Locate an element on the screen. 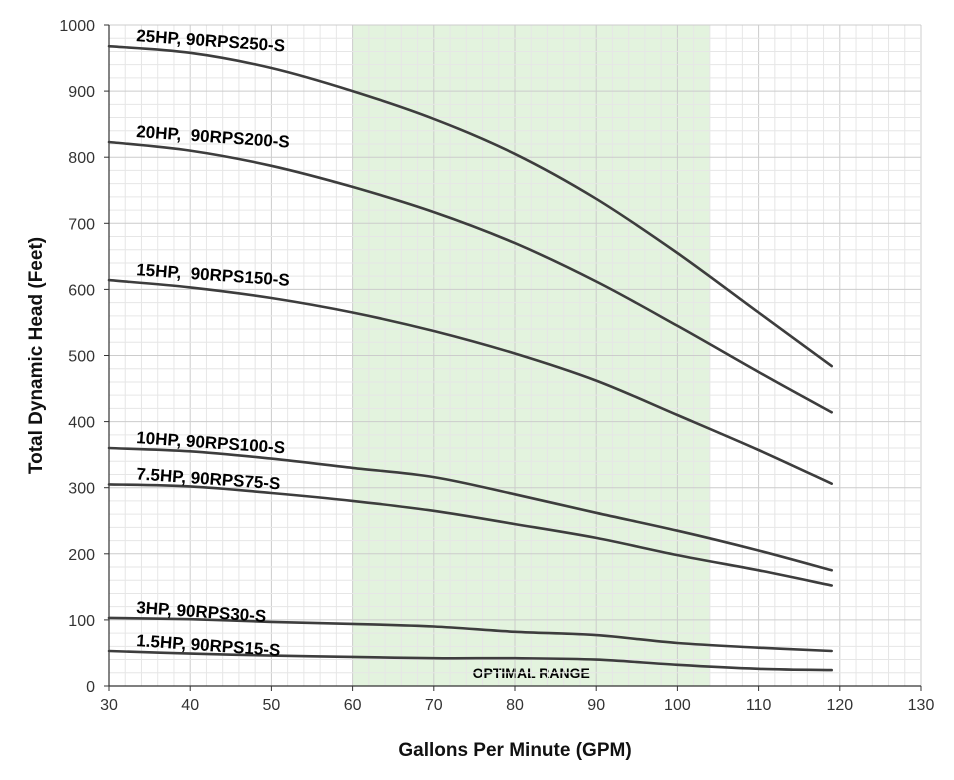 The height and width of the screenshot is (780, 954). y-tick-label: 600 is located at coordinates (81, 290).